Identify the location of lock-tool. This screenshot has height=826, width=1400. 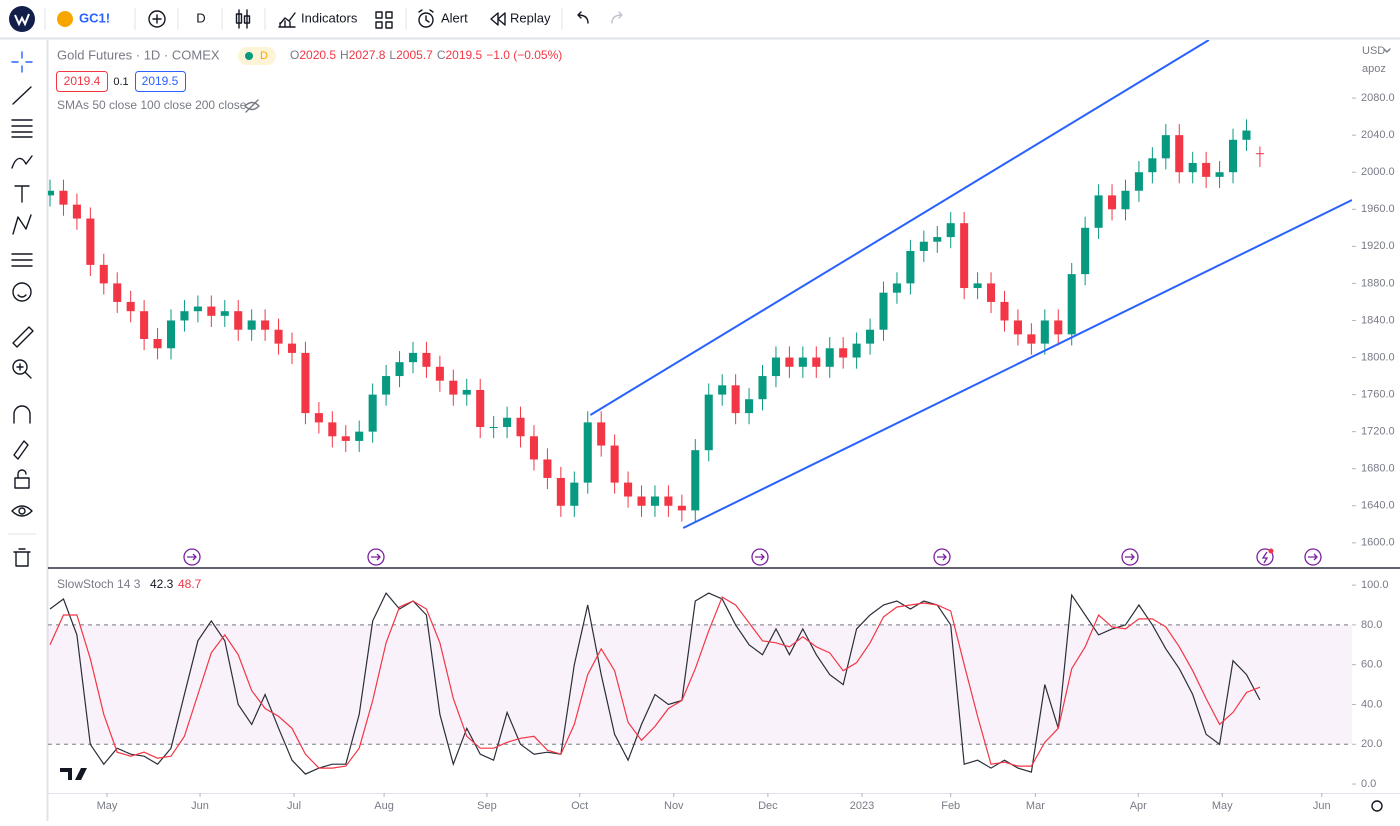
(22, 479).